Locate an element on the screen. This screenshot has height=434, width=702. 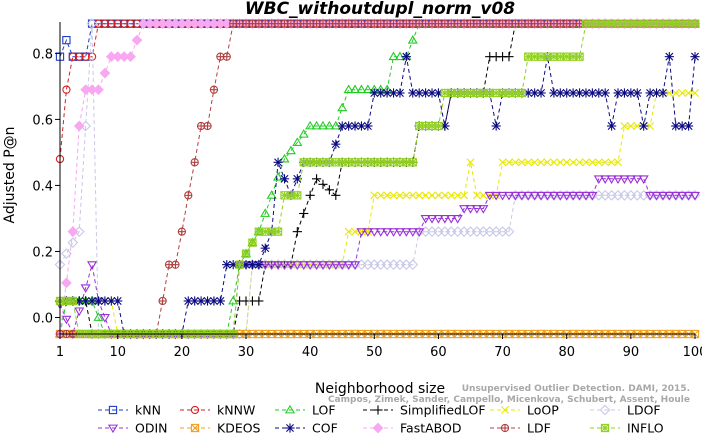
y-tick-label: 0.4 is located at coordinates (42, 186).